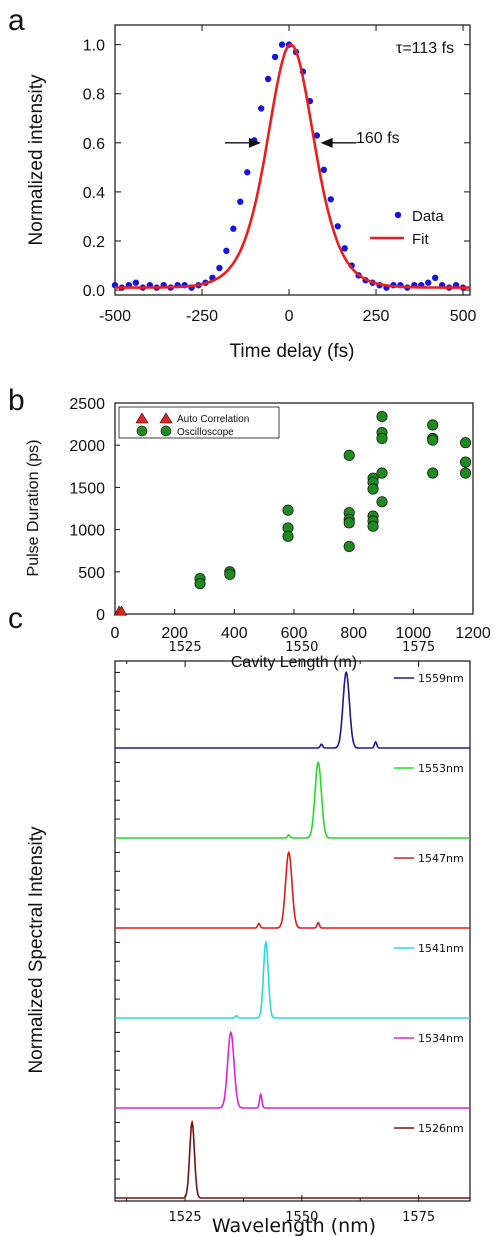  What do you see at coordinates (87, 446) in the screenshot?
I see `panel-b-ytick-label: 2000` at bounding box center [87, 446].